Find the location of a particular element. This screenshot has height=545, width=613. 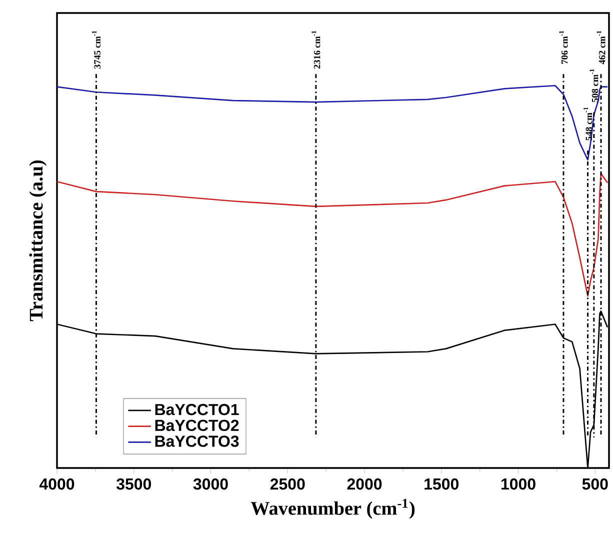

ref-line-label: 2316 cm$^{-1}$ is located at coordinates (316, 49).